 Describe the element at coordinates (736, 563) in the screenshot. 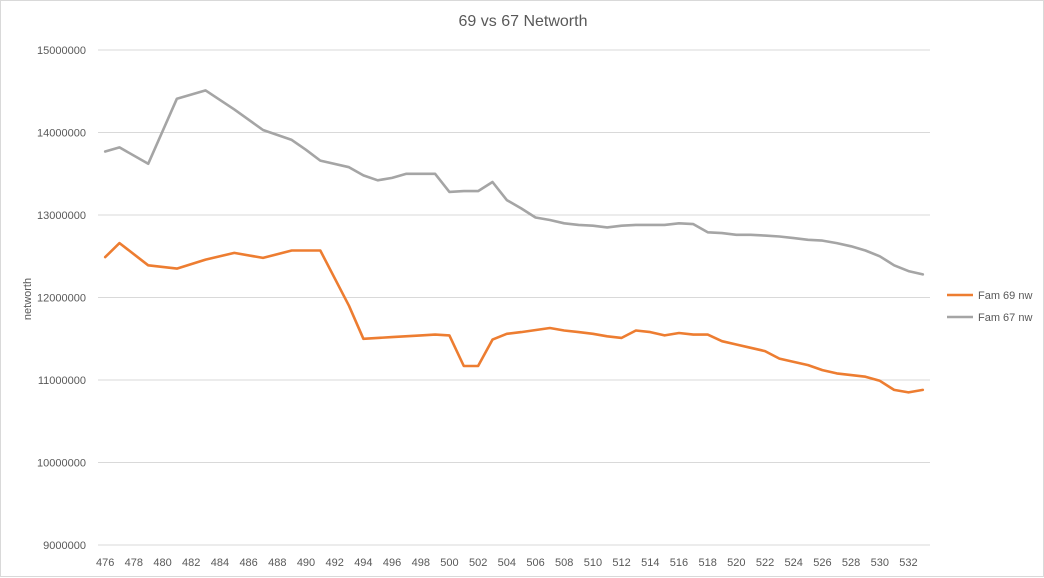

I see `x-tick-label: 520` at that location.